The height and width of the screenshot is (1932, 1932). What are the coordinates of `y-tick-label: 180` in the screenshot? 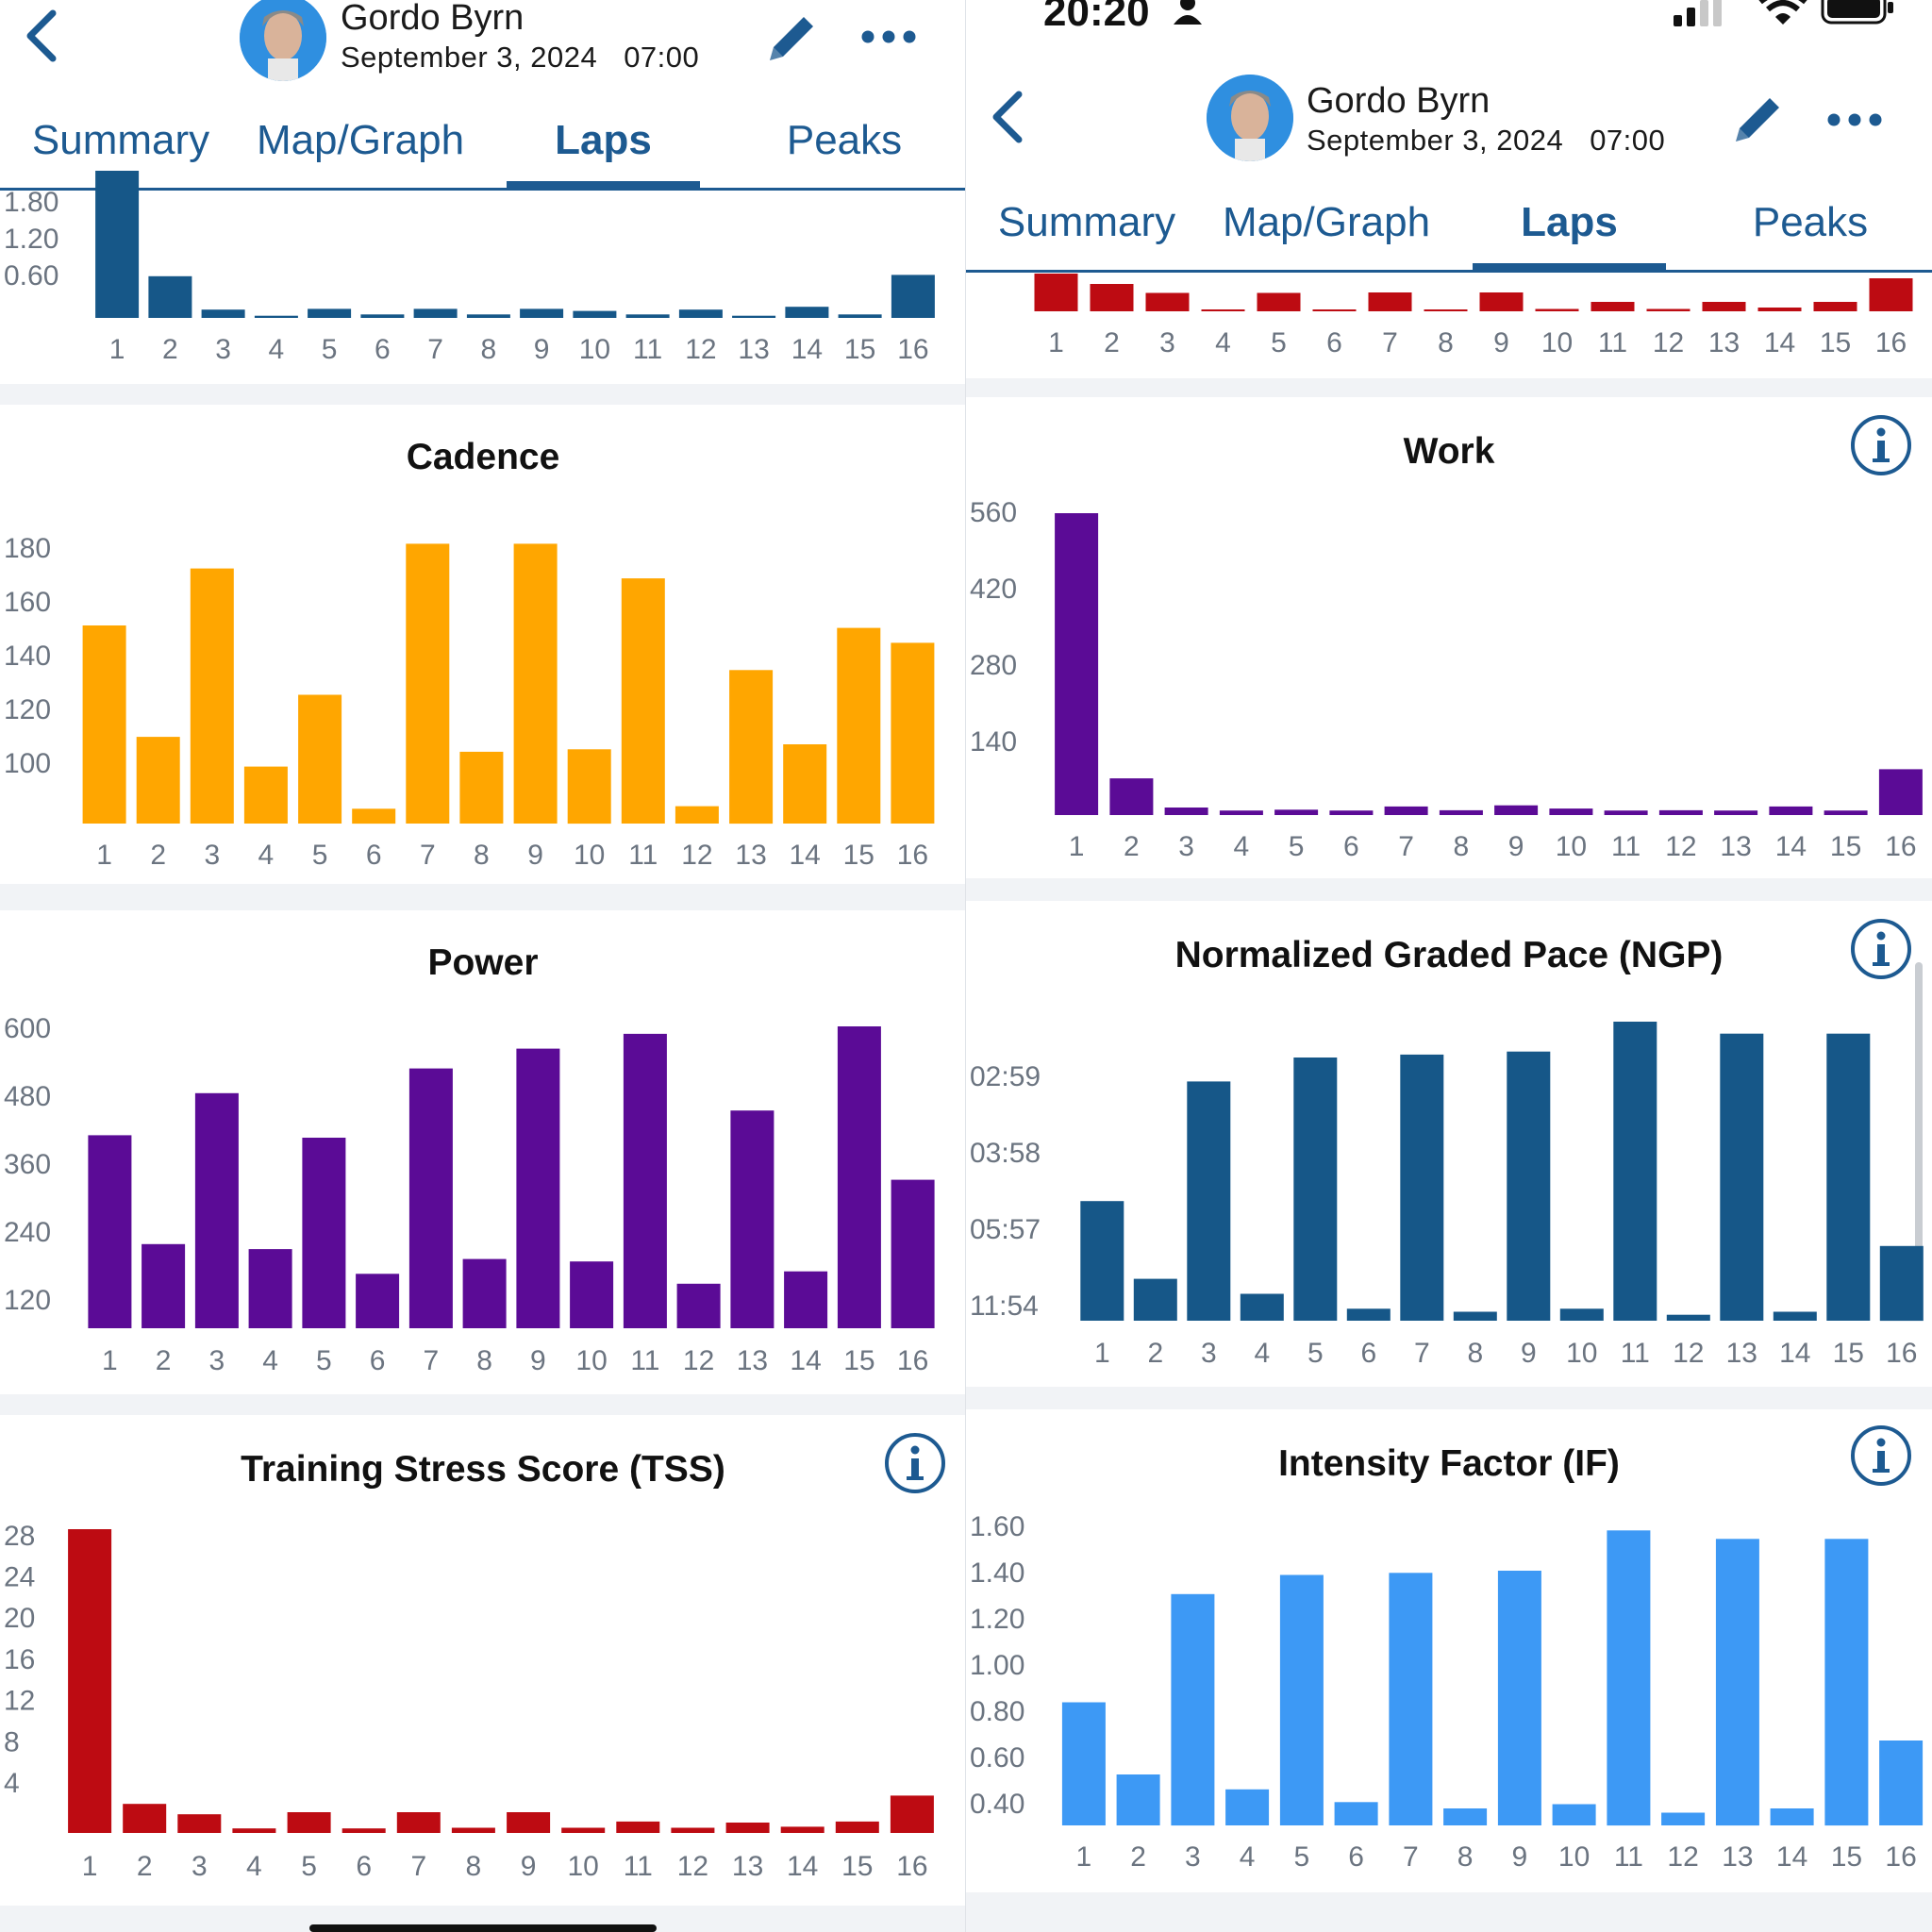 It's located at (27, 549).